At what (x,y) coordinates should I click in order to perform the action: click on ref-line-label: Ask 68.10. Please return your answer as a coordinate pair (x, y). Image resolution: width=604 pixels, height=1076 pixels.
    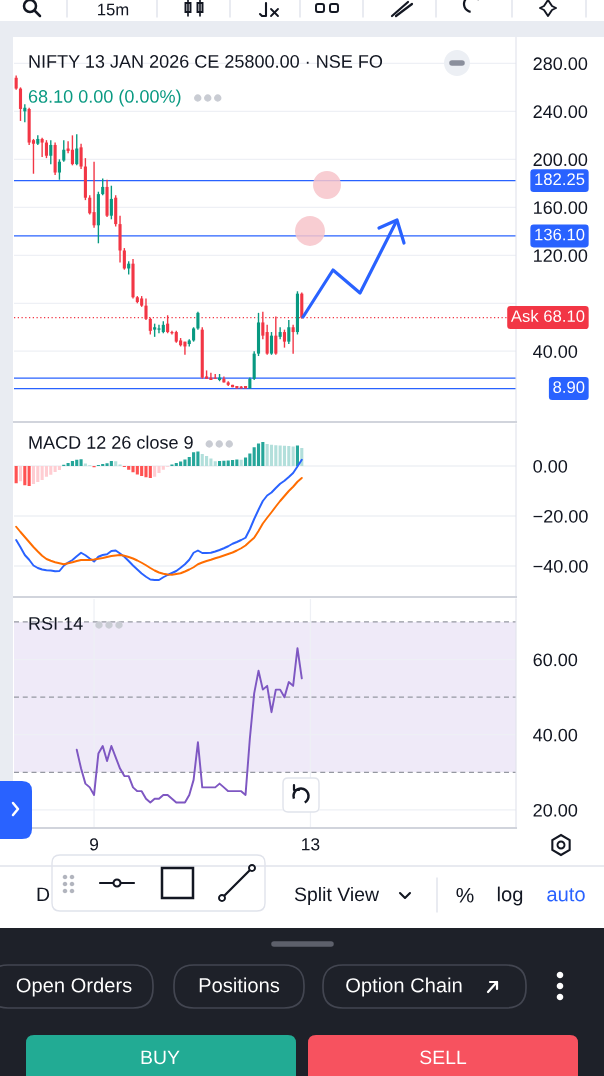
    Looking at the image, I should click on (547, 316).